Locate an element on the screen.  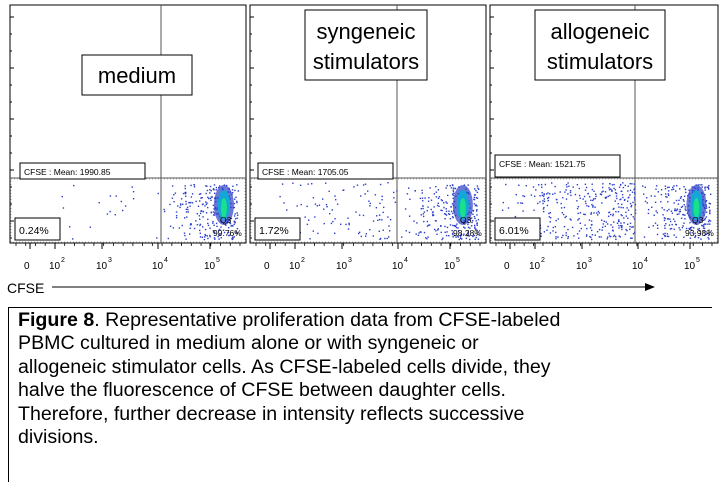
gate-region is located at coordinates (604, 210).